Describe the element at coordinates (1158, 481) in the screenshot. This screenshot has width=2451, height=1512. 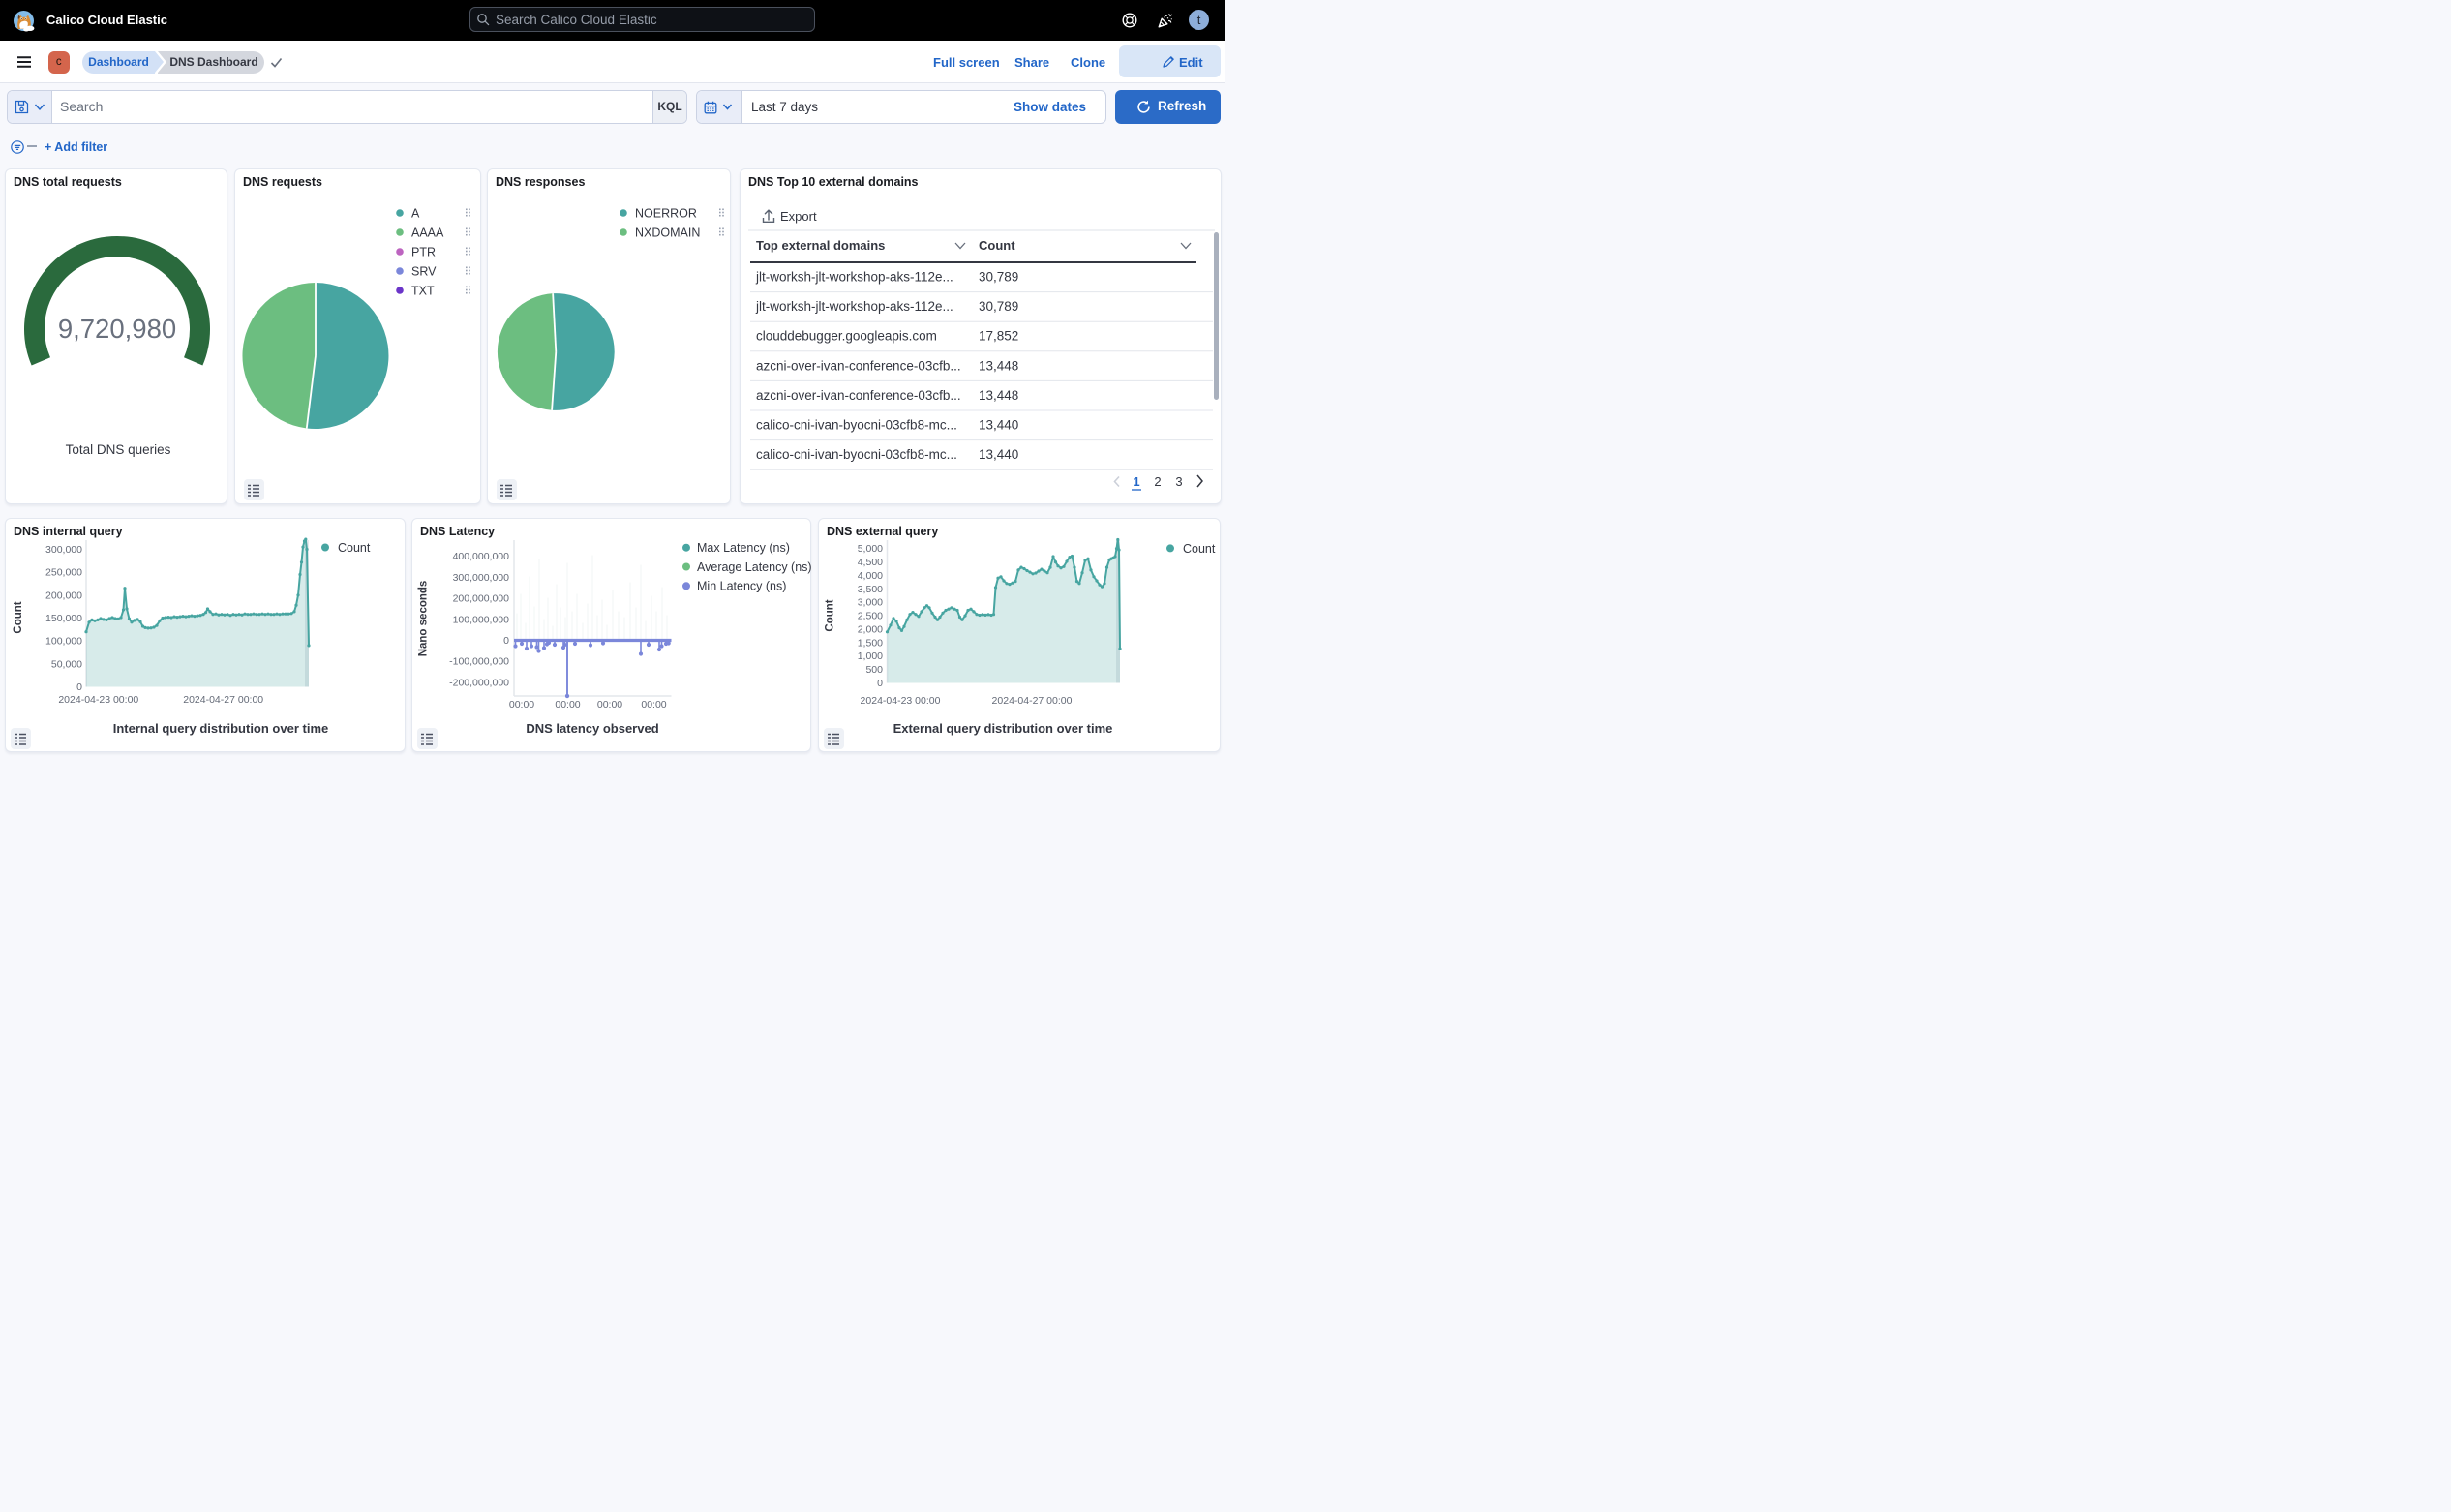
I see `svg-text: 2` at that location.